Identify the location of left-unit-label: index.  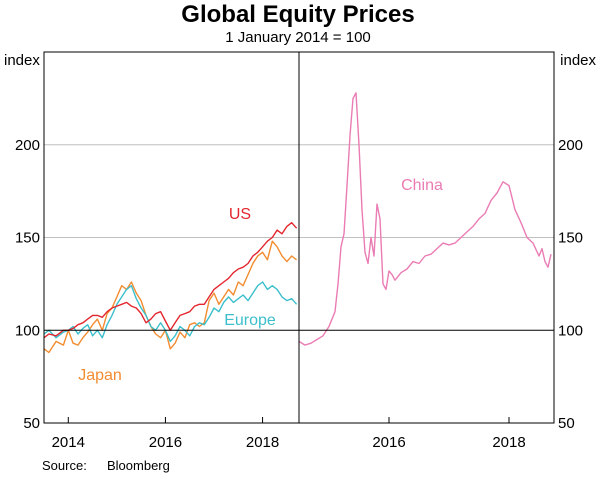
(22, 60).